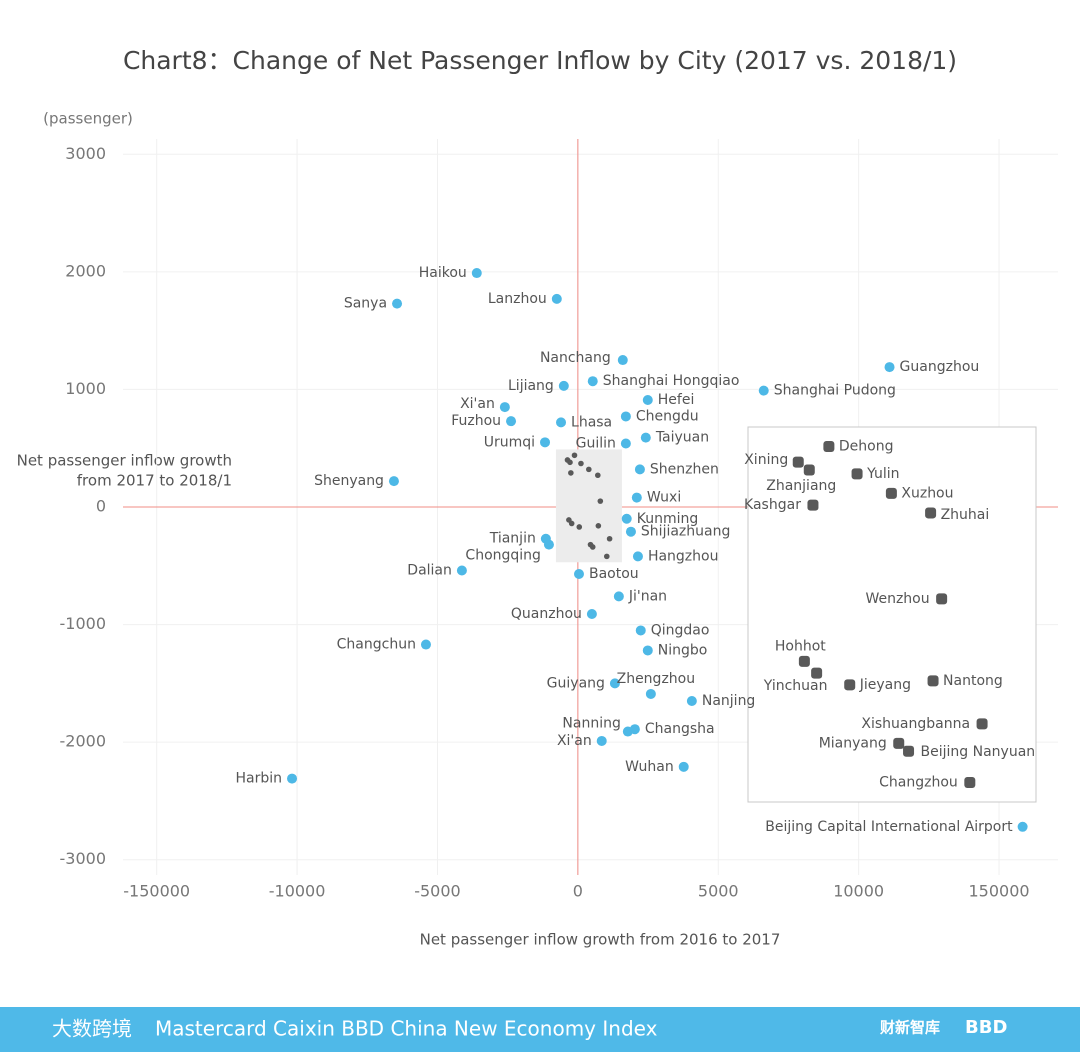 The image size is (1080, 1052). What do you see at coordinates (897, 599) in the screenshot?
I see `point-label: Wenzhou` at bounding box center [897, 599].